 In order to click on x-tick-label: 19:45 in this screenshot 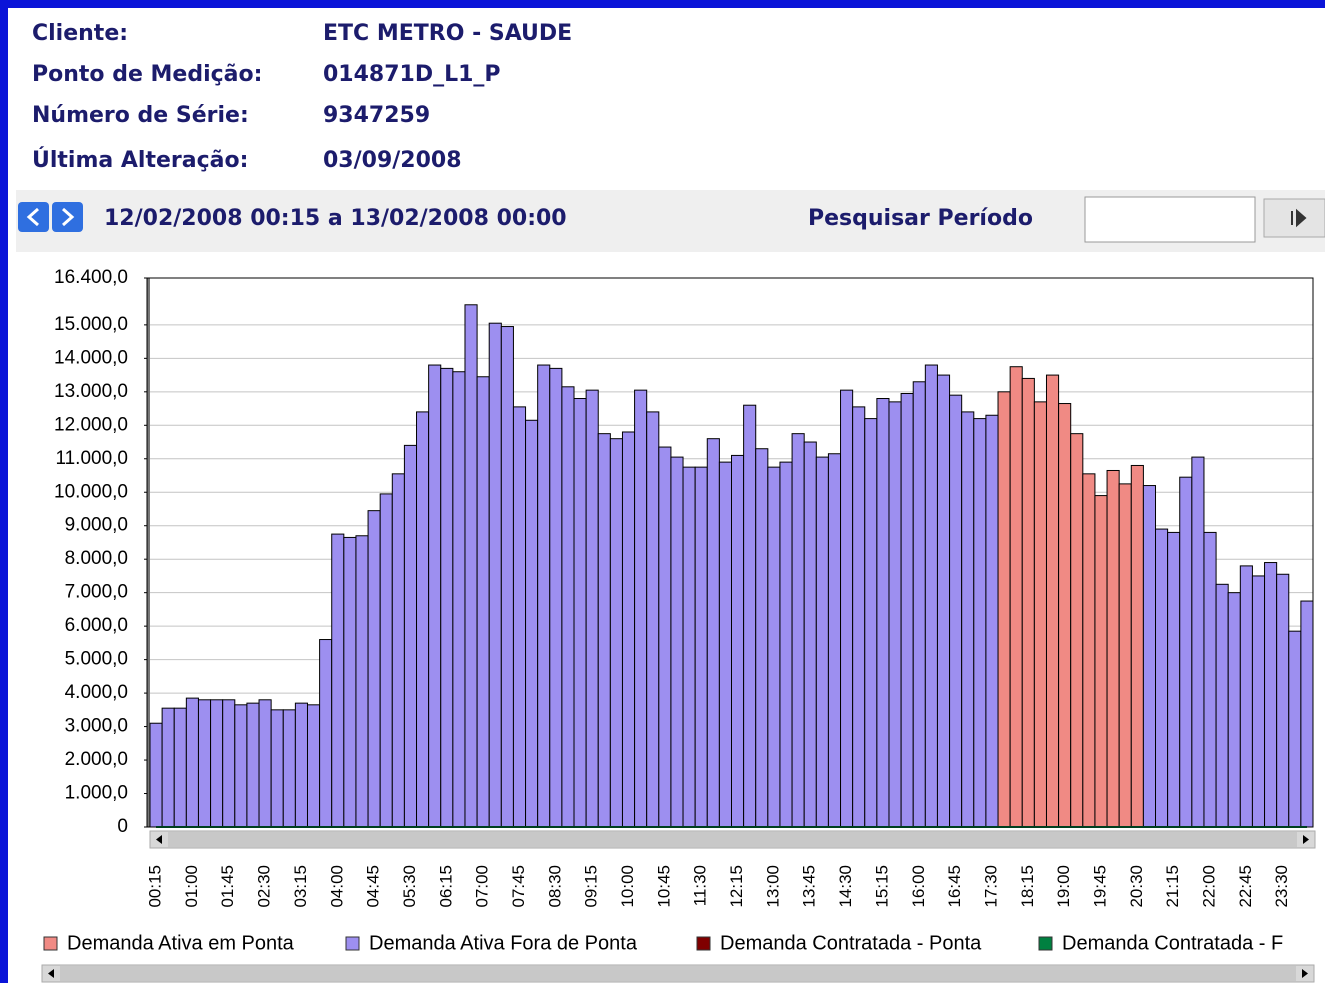, I will do `click(1099, 886)`.